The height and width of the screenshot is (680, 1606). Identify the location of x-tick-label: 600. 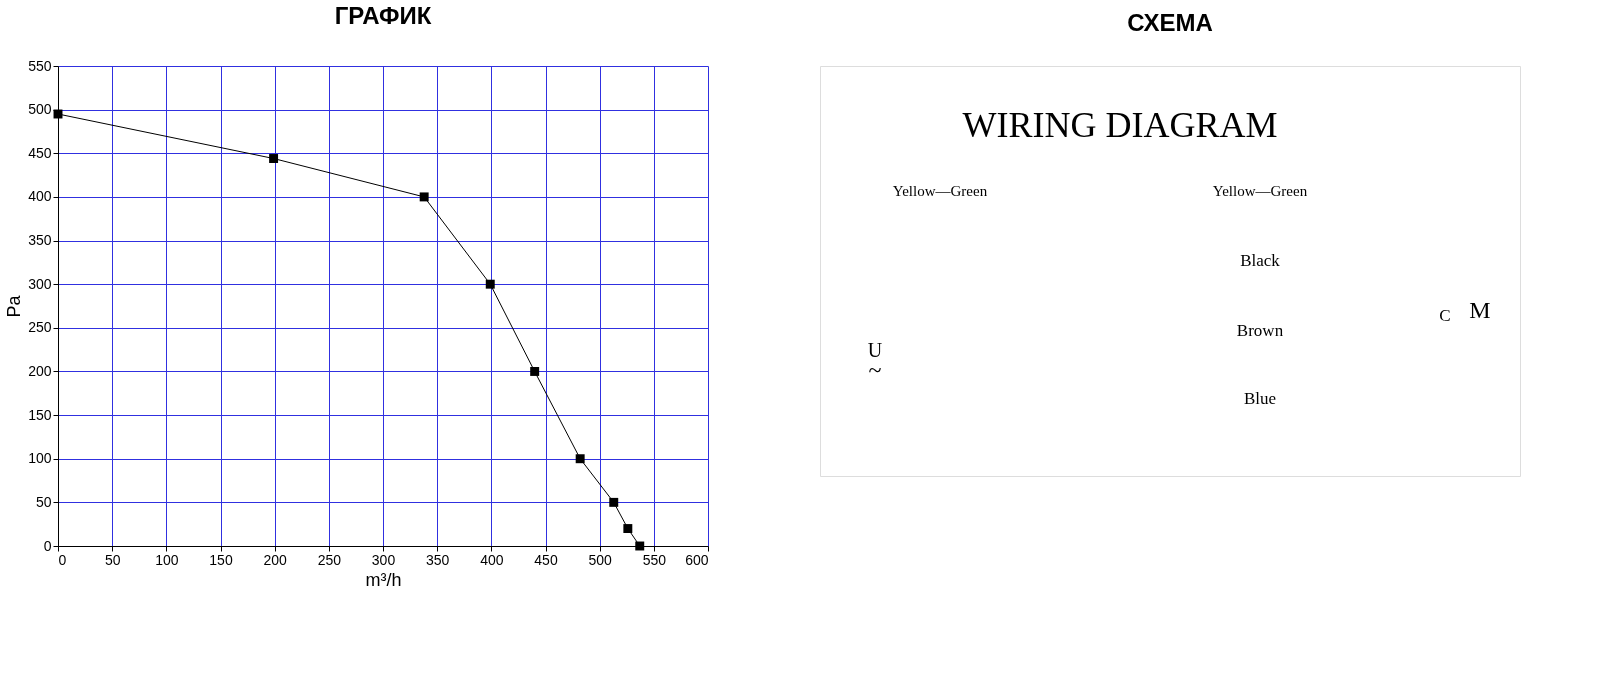
(697, 559).